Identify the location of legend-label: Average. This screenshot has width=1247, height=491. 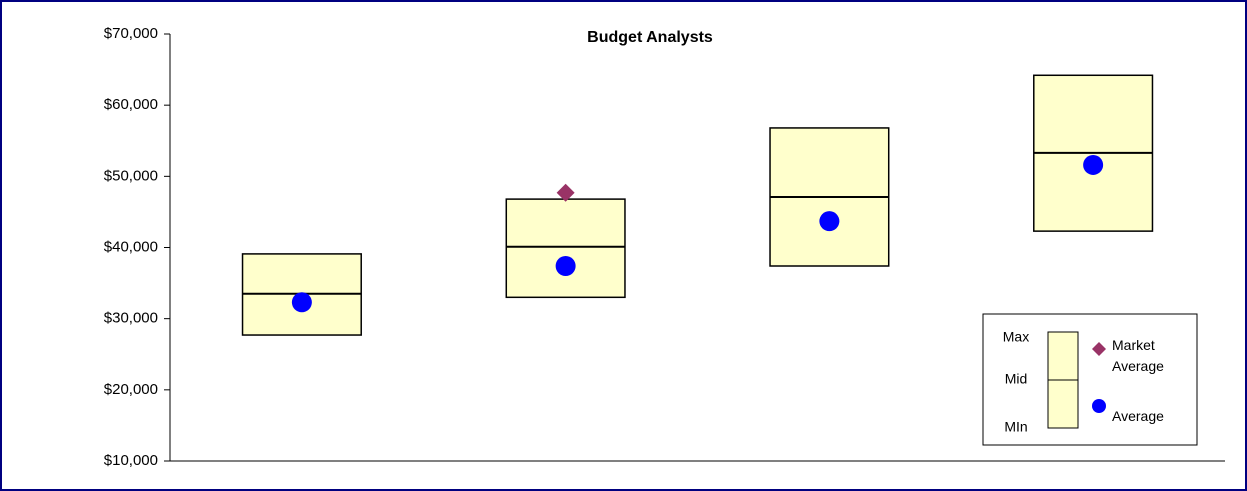
(1138, 416).